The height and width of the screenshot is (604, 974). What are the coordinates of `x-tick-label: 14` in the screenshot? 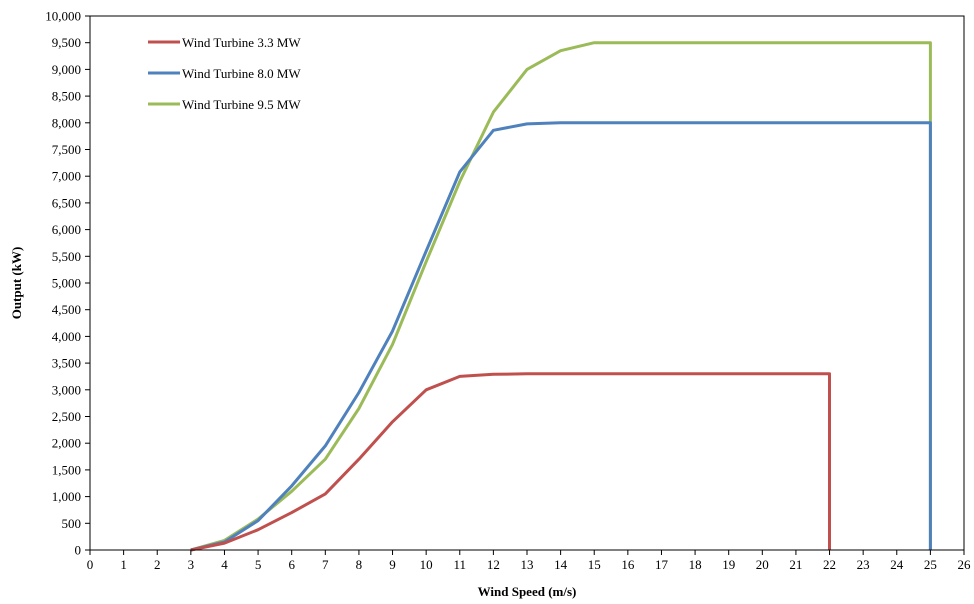 It's located at (561, 564).